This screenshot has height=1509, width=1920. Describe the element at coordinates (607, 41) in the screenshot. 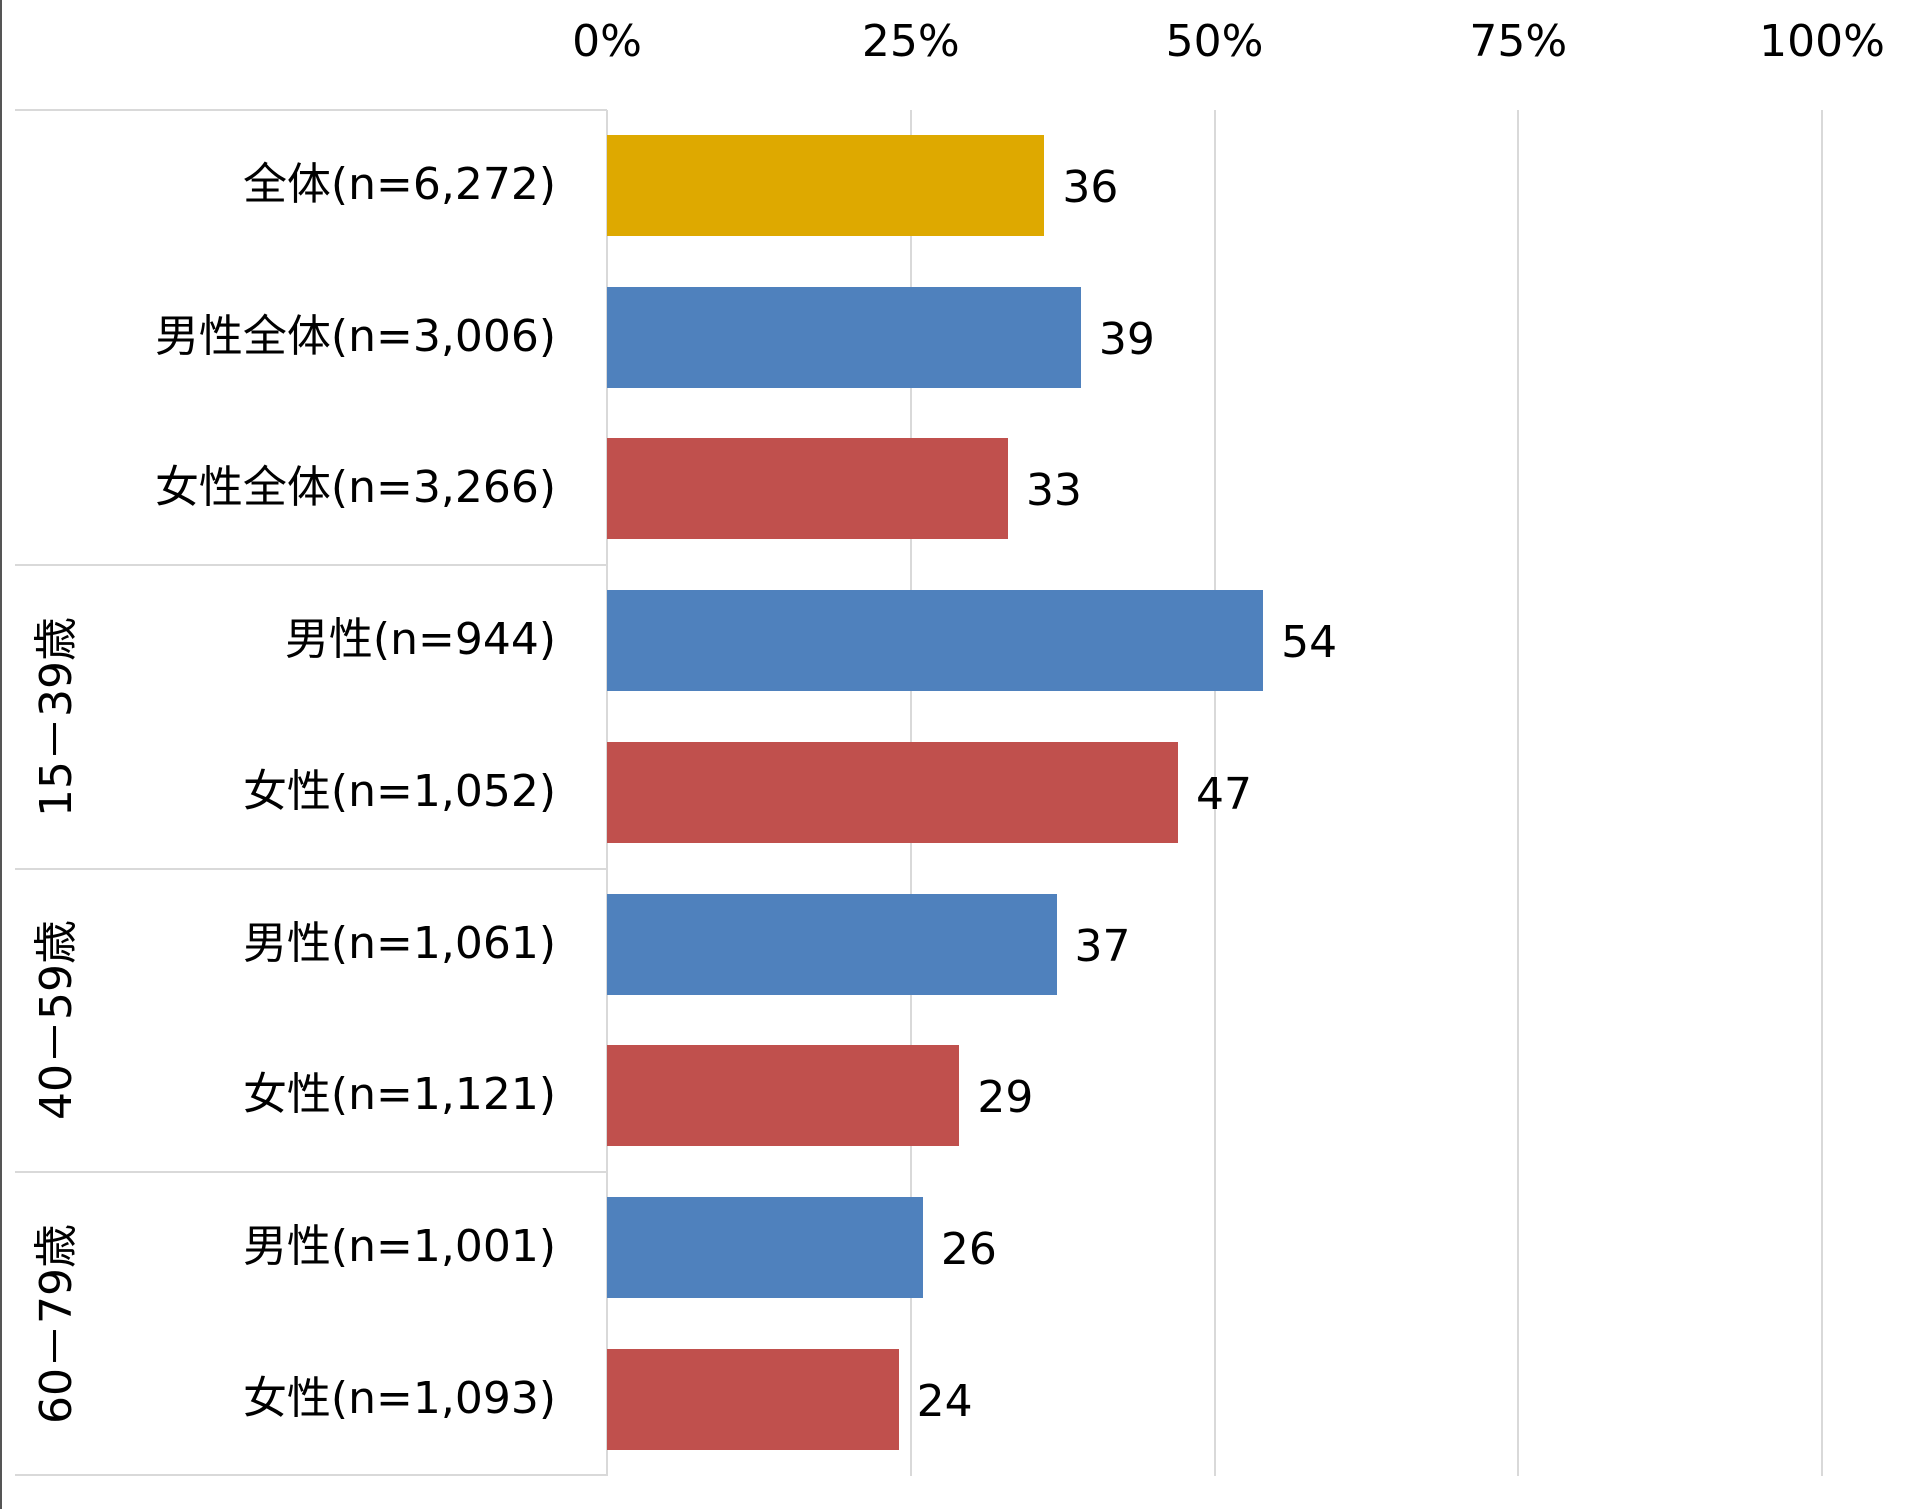

I see `x-tick-label: 0%` at that location.